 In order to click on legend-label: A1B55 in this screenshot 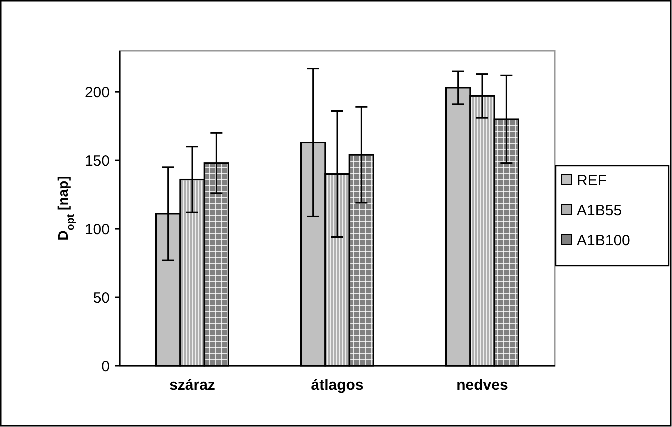, I will do `click(599, 211)`.